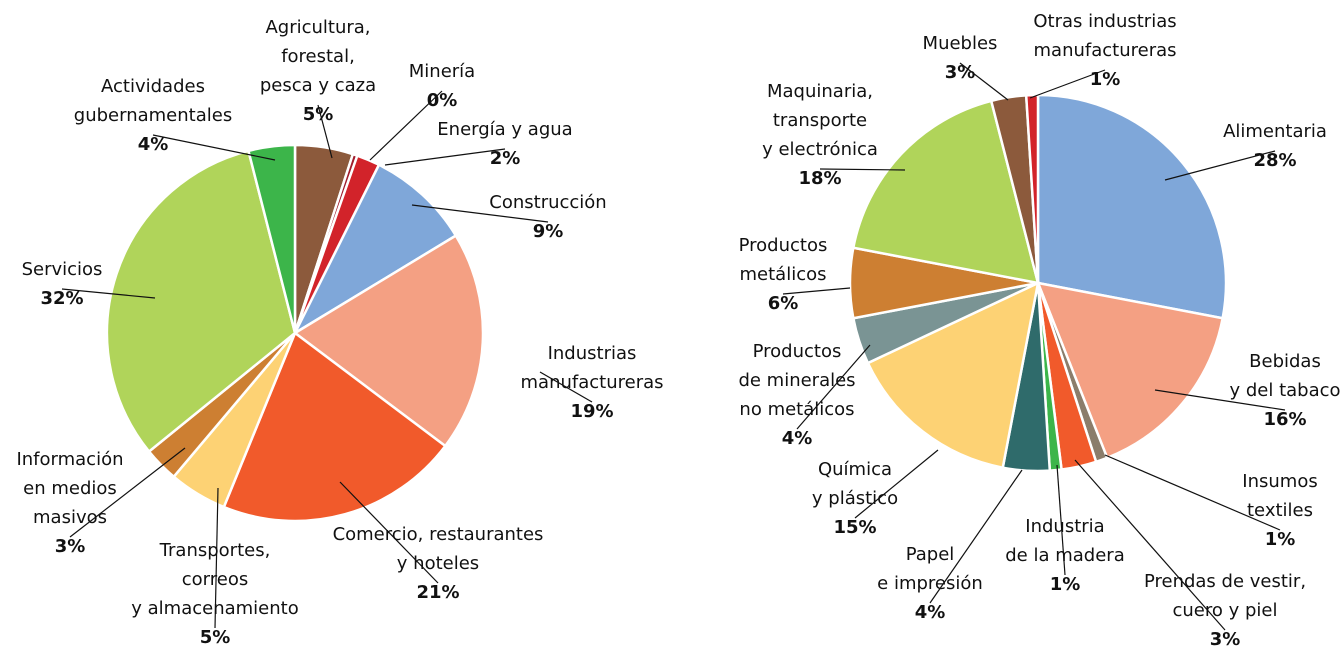  Describe the element at coordinates (796, 380) in the screenshot. I see `slice-label: de minerales` at that location.